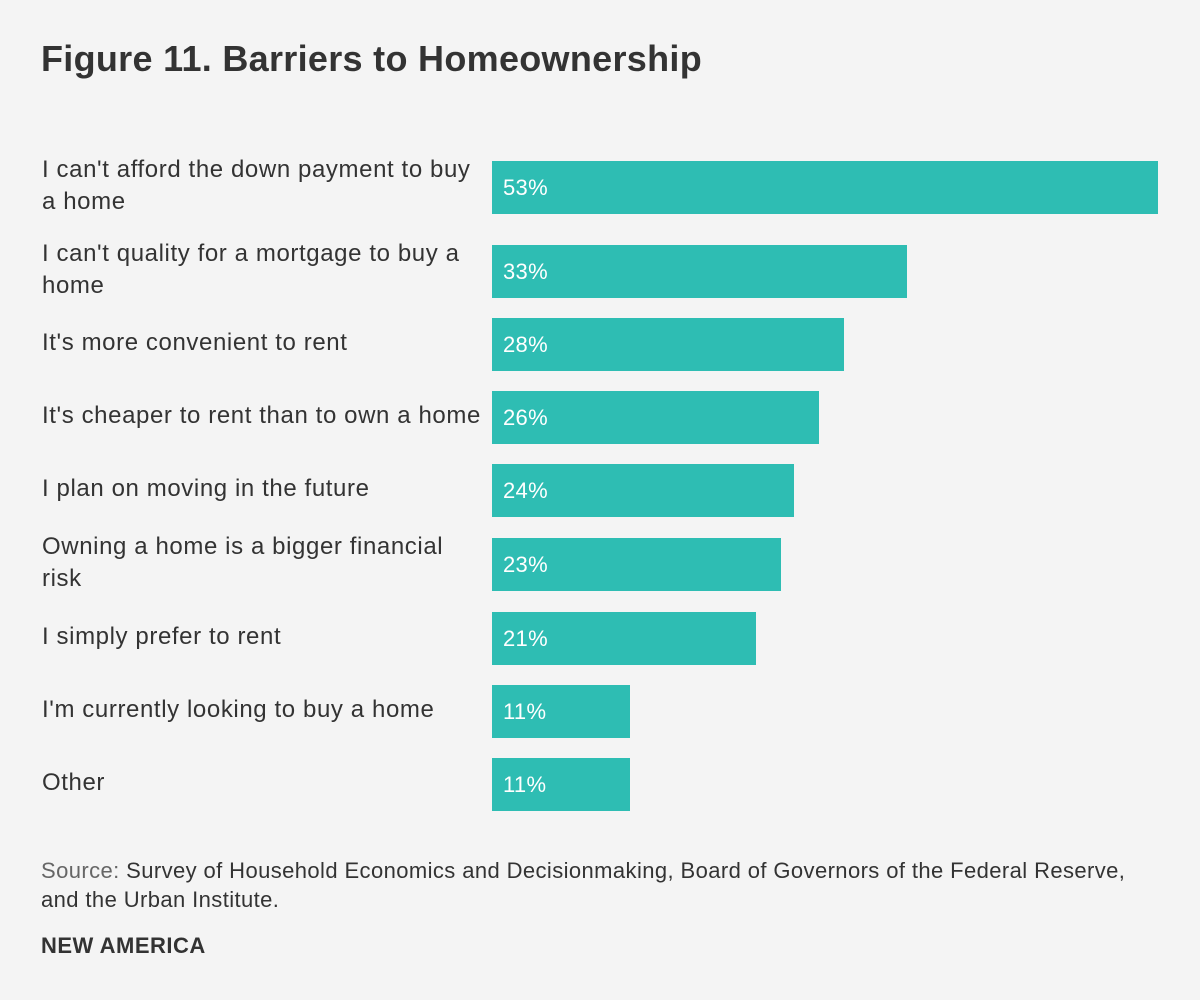  I want to click on chart-title: Figure 11. Barriers to Homeownership, so click(371, 58).